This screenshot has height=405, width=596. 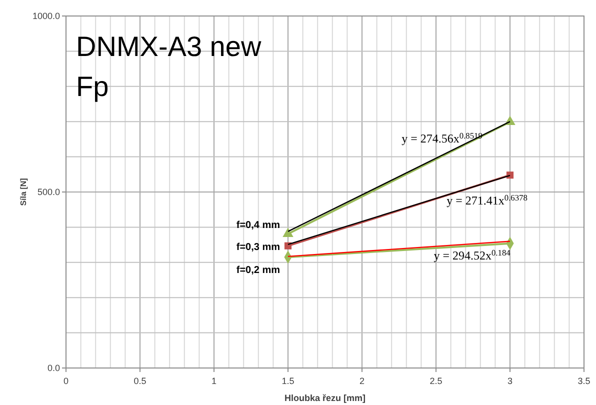 What do you see at coordinates (288, 381) in the screenshot?
I see `x-tick-label: 1.5` at bounding box center [288, 381].